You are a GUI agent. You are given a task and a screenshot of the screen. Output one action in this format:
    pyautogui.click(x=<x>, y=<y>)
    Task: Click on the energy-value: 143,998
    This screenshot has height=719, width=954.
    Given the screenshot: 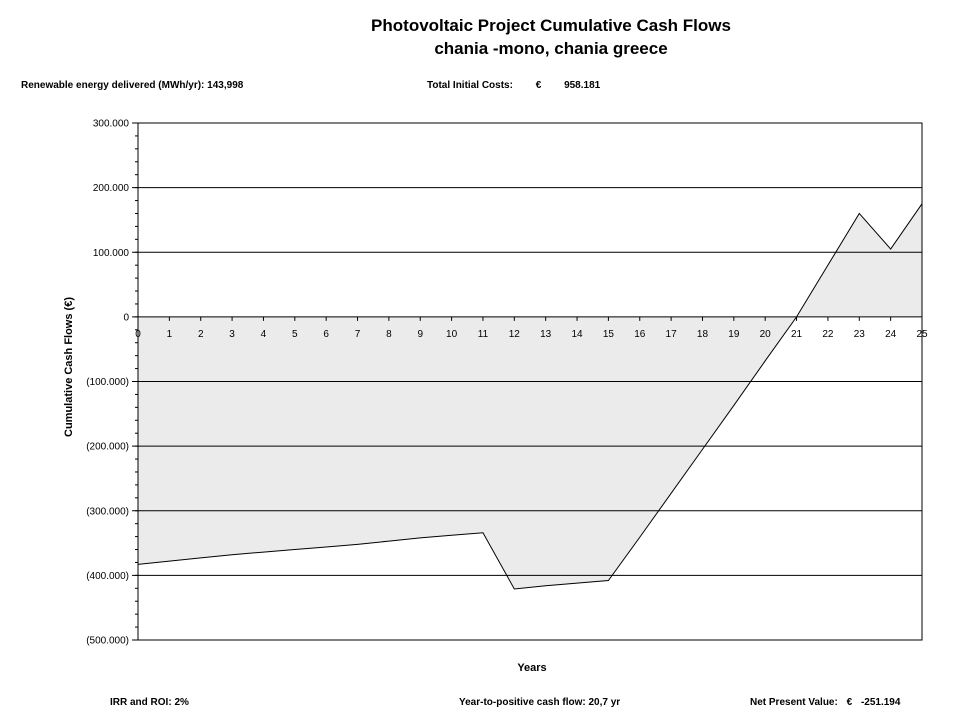 What is the action you would take?
    pyautogui.click(x=225, y=85)
    